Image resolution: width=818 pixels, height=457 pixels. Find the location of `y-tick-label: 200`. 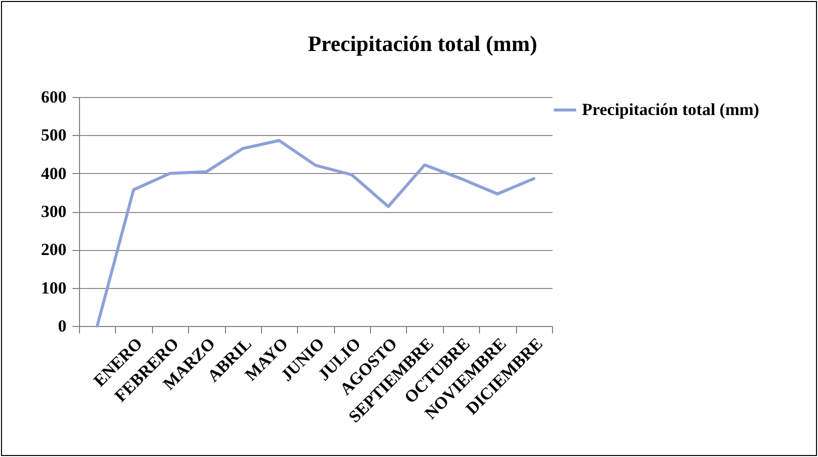

y-tick-label: 200 is located at coordinates (53, 250).